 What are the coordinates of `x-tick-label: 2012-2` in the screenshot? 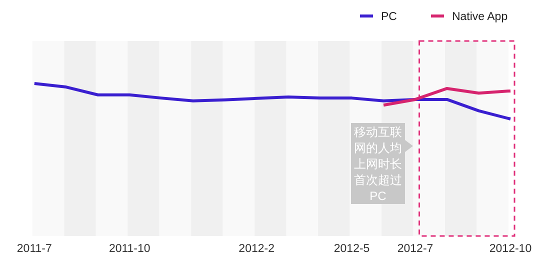 It's located at (256, 249).